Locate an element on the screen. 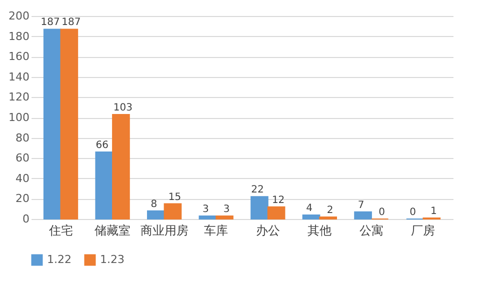 This screenshot has width=481, height=290. legend-label: 1.23 is located at coordinates (112, 259).